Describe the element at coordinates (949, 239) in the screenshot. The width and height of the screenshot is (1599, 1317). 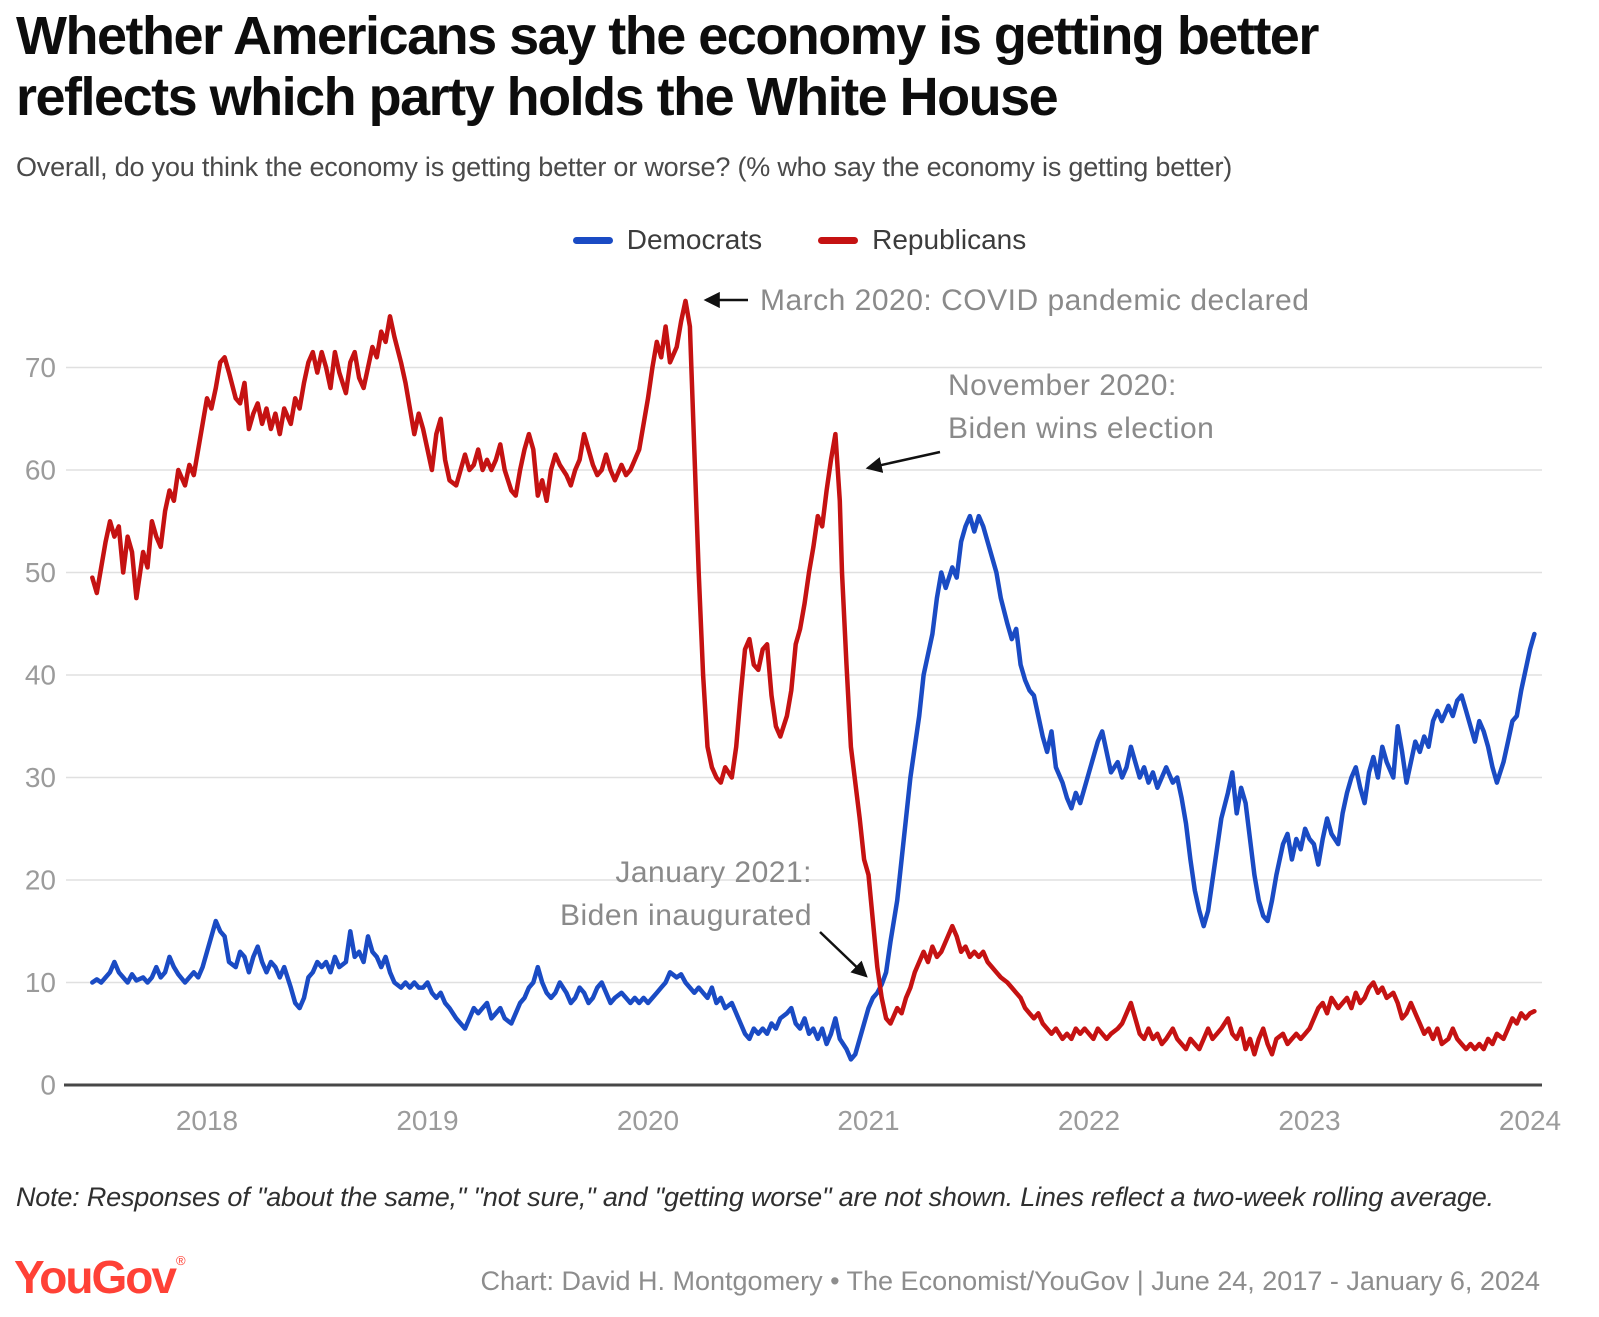
I see `legend-label-republicans: Republicans` at that location.